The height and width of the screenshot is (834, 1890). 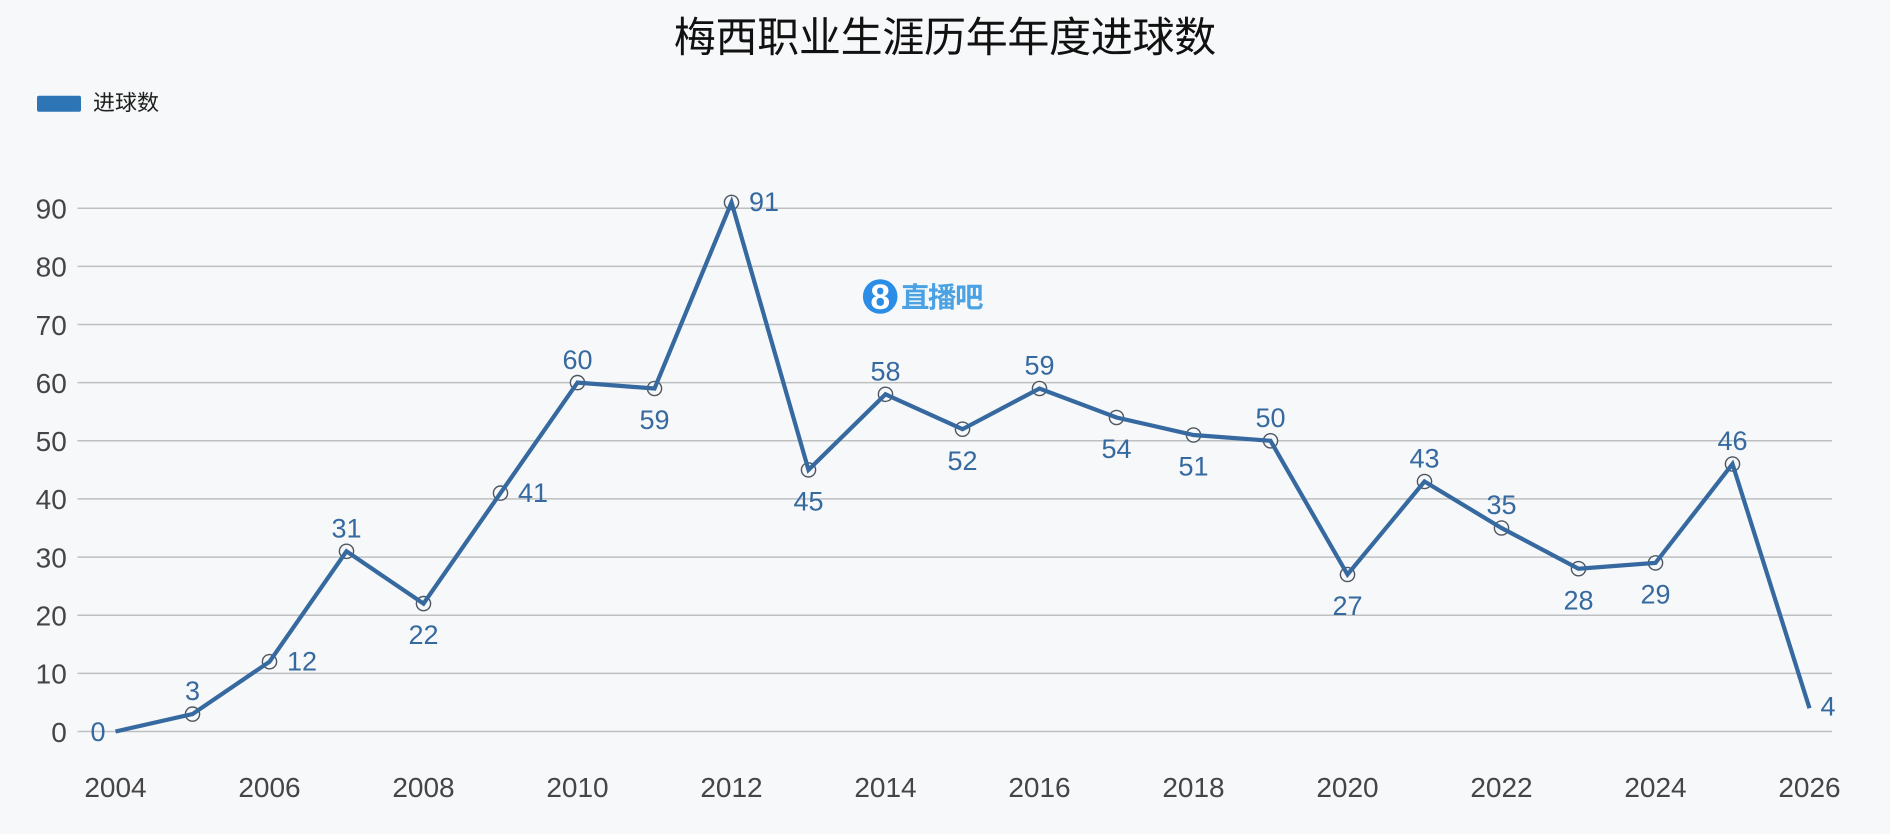 I want to click on x-axis-tick-label: 2008, so click(x=423, y=787).